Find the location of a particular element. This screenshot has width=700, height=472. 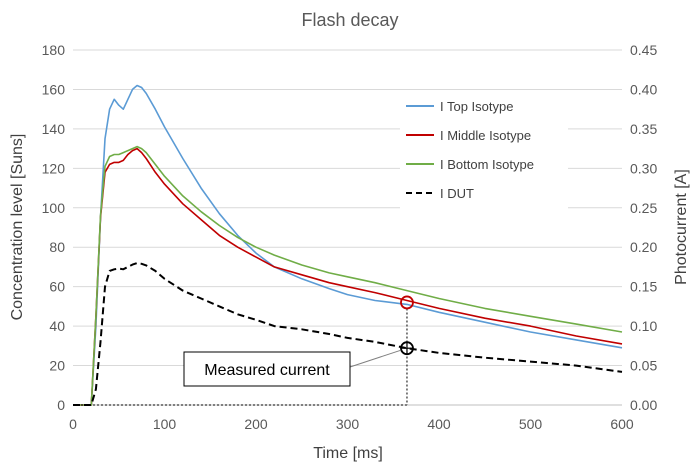

y2-tick-label: 0.05 is located at coordinates (643, 366).